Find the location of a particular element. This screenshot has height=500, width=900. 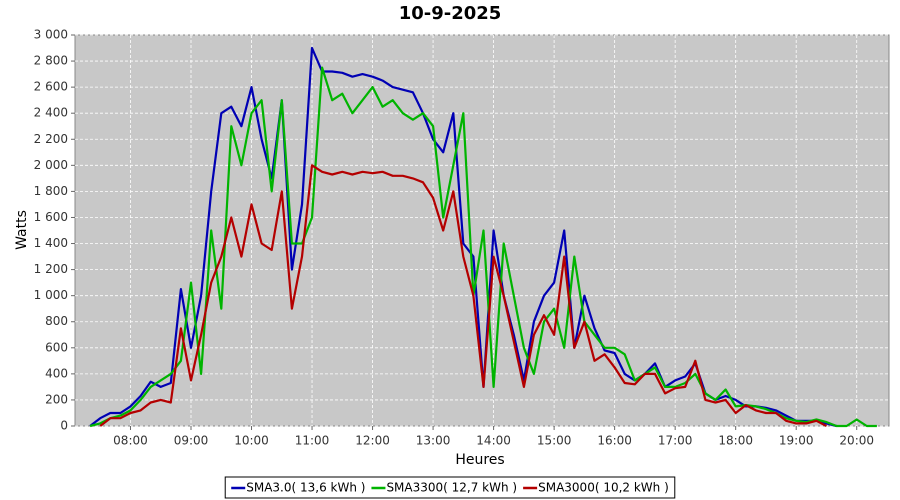

y-tick-label: 1 000 is located at coordinates (51, 295).